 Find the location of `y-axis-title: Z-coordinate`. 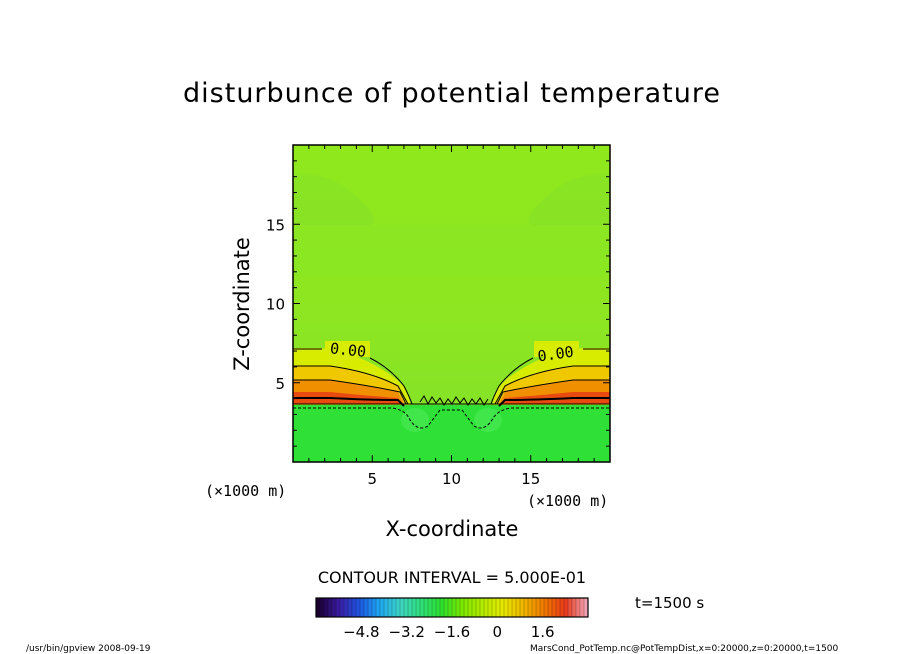

y-axis-title: Z-coordinate is located at coordinates (242, 304).